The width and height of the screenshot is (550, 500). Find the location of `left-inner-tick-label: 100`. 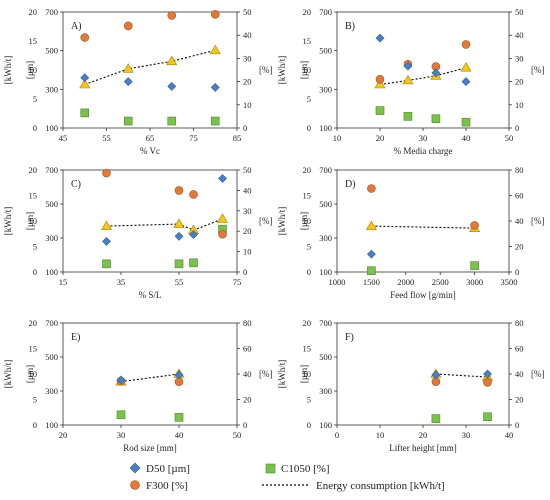

left-inner-tick-label: 100 is located at coordinates (51, 272).